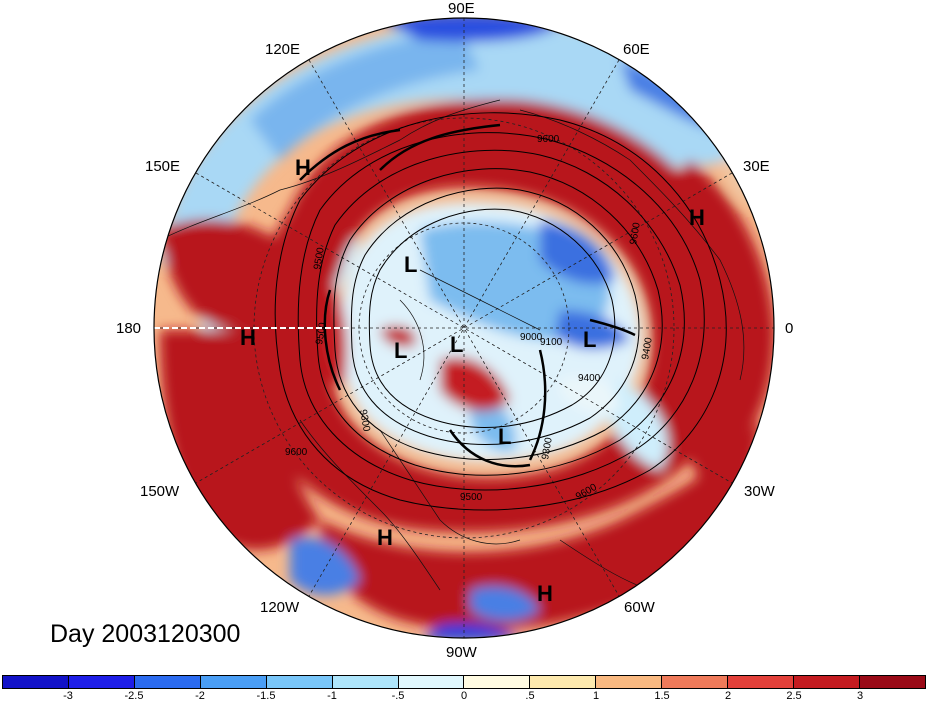  What do you see at coordinates (461, 8) in the screenshot?
I see `lon-label-90e: 90E` at bounding box center [461, 8].